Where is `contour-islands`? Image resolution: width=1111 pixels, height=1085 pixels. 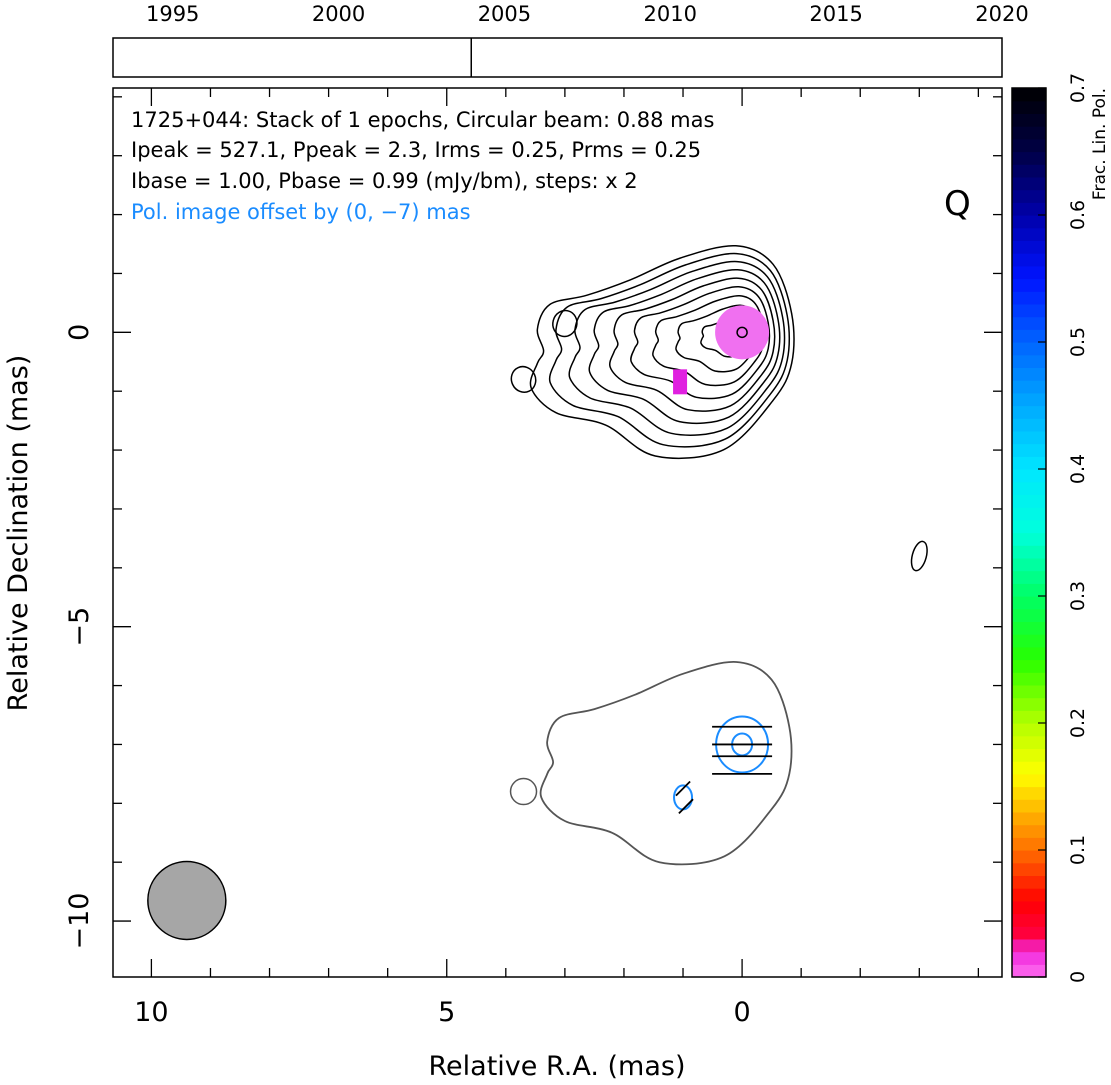
contour-islands is located at coordinates (719, 440).